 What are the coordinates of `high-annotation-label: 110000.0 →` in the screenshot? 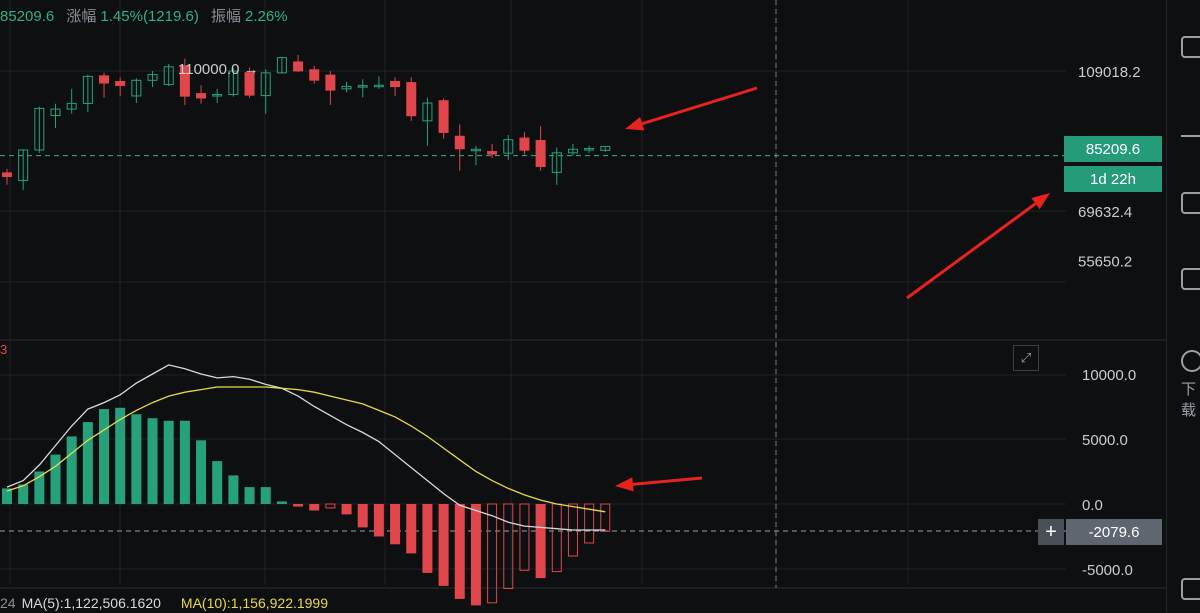 It's located at (218, 69).